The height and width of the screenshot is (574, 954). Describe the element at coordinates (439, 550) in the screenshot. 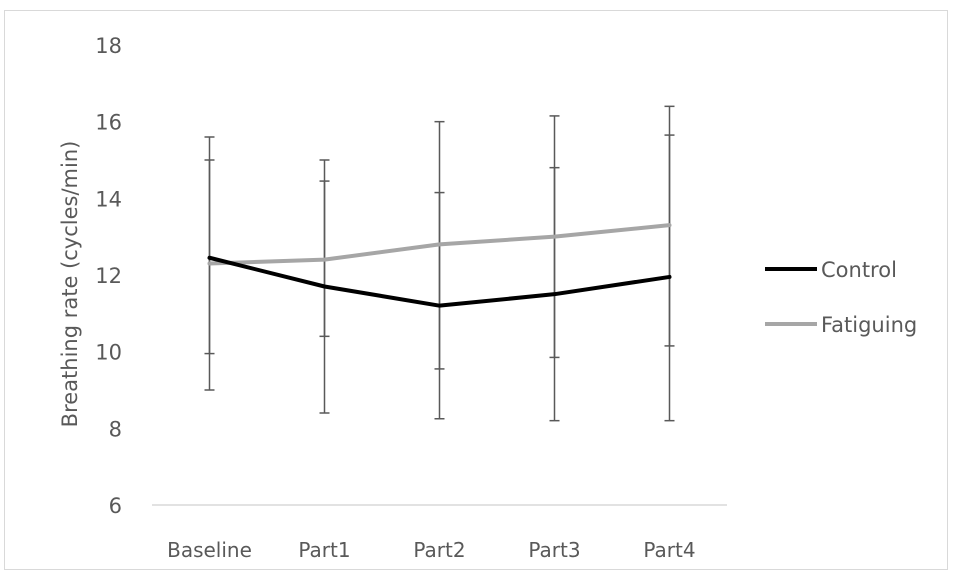

I see `x-category-label: Part2` at that location.